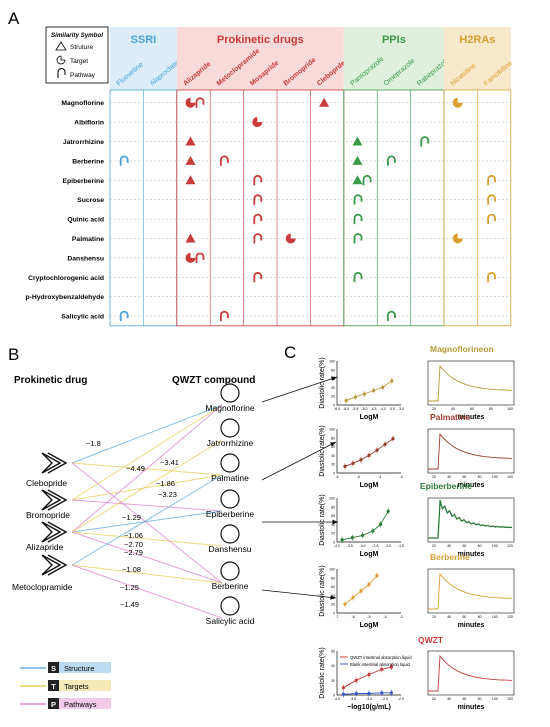 This screenshot has height=727, width=550. What do you see at coordinates (364, 409) in the screenshot?
I see `x-tick-label: -5.0` at bounding box center [364, 409].